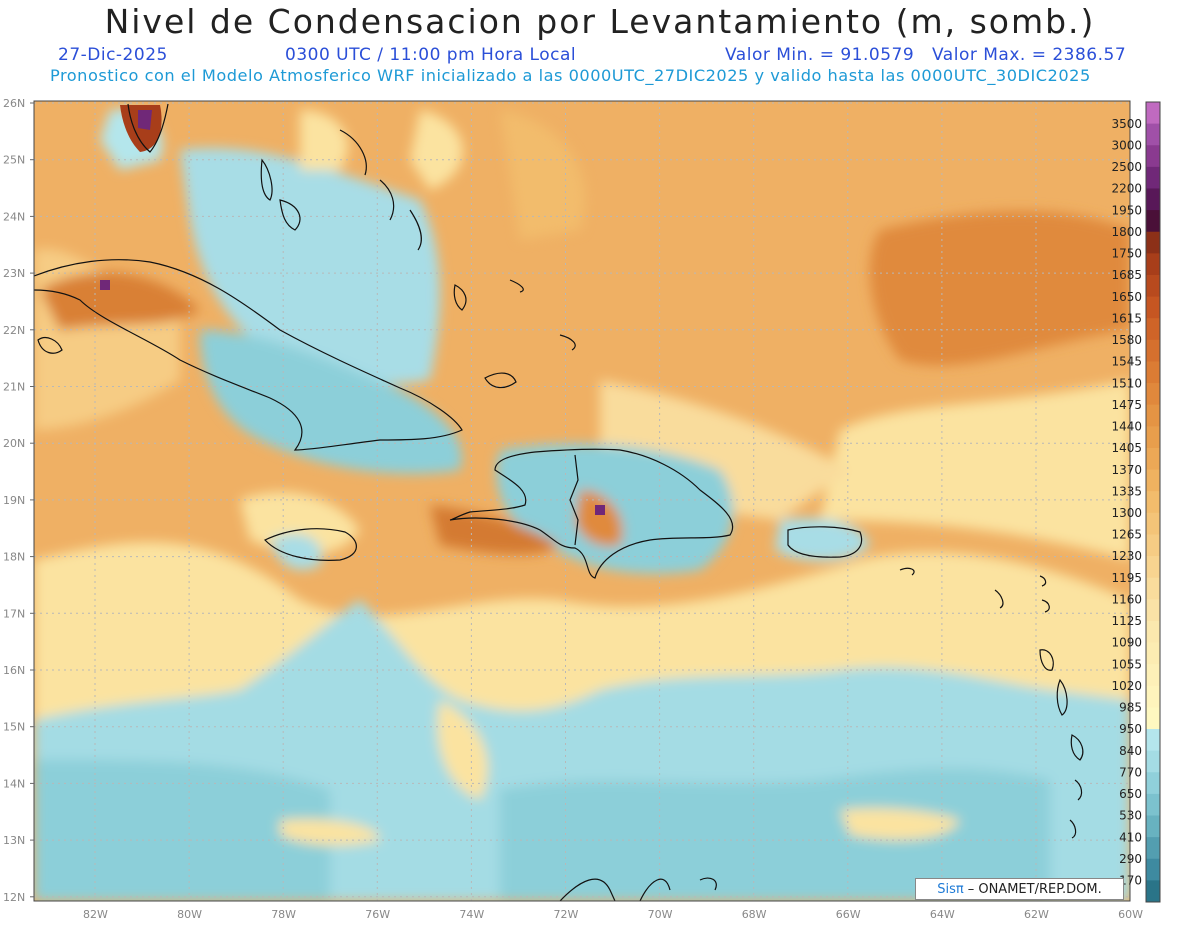 Image resolution: width=1200 pixels, height=927 pixels. Describe the element at coordinates (14, 613) in the screenshot. I see `latitude-label: 17N` at that location.